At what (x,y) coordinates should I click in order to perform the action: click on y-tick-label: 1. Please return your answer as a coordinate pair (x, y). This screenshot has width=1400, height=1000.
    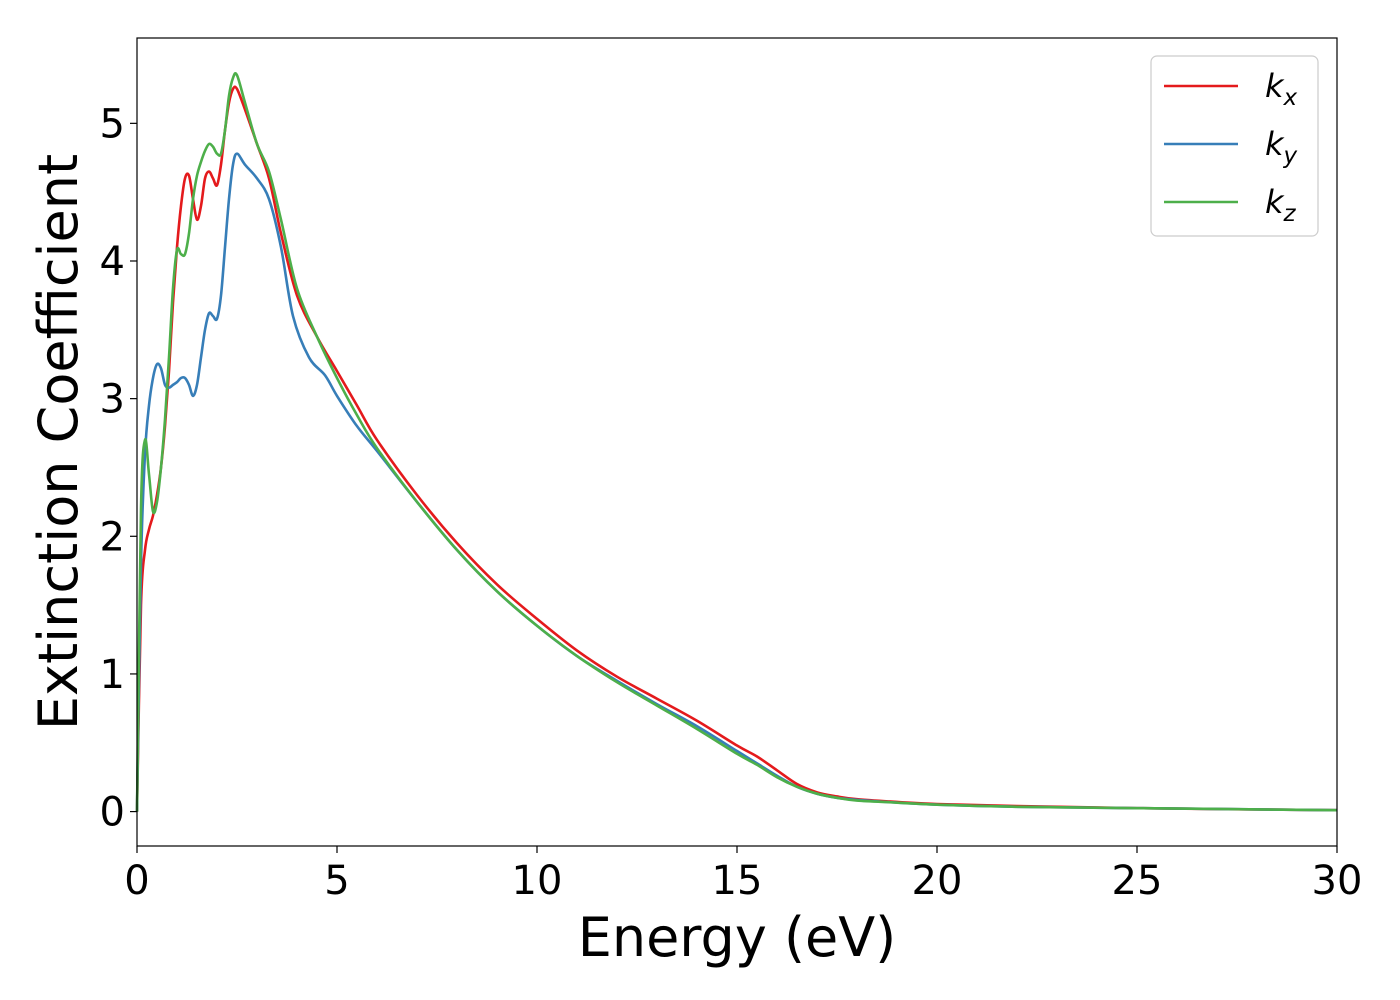
    Looking at the image, I should click on (112, 675).